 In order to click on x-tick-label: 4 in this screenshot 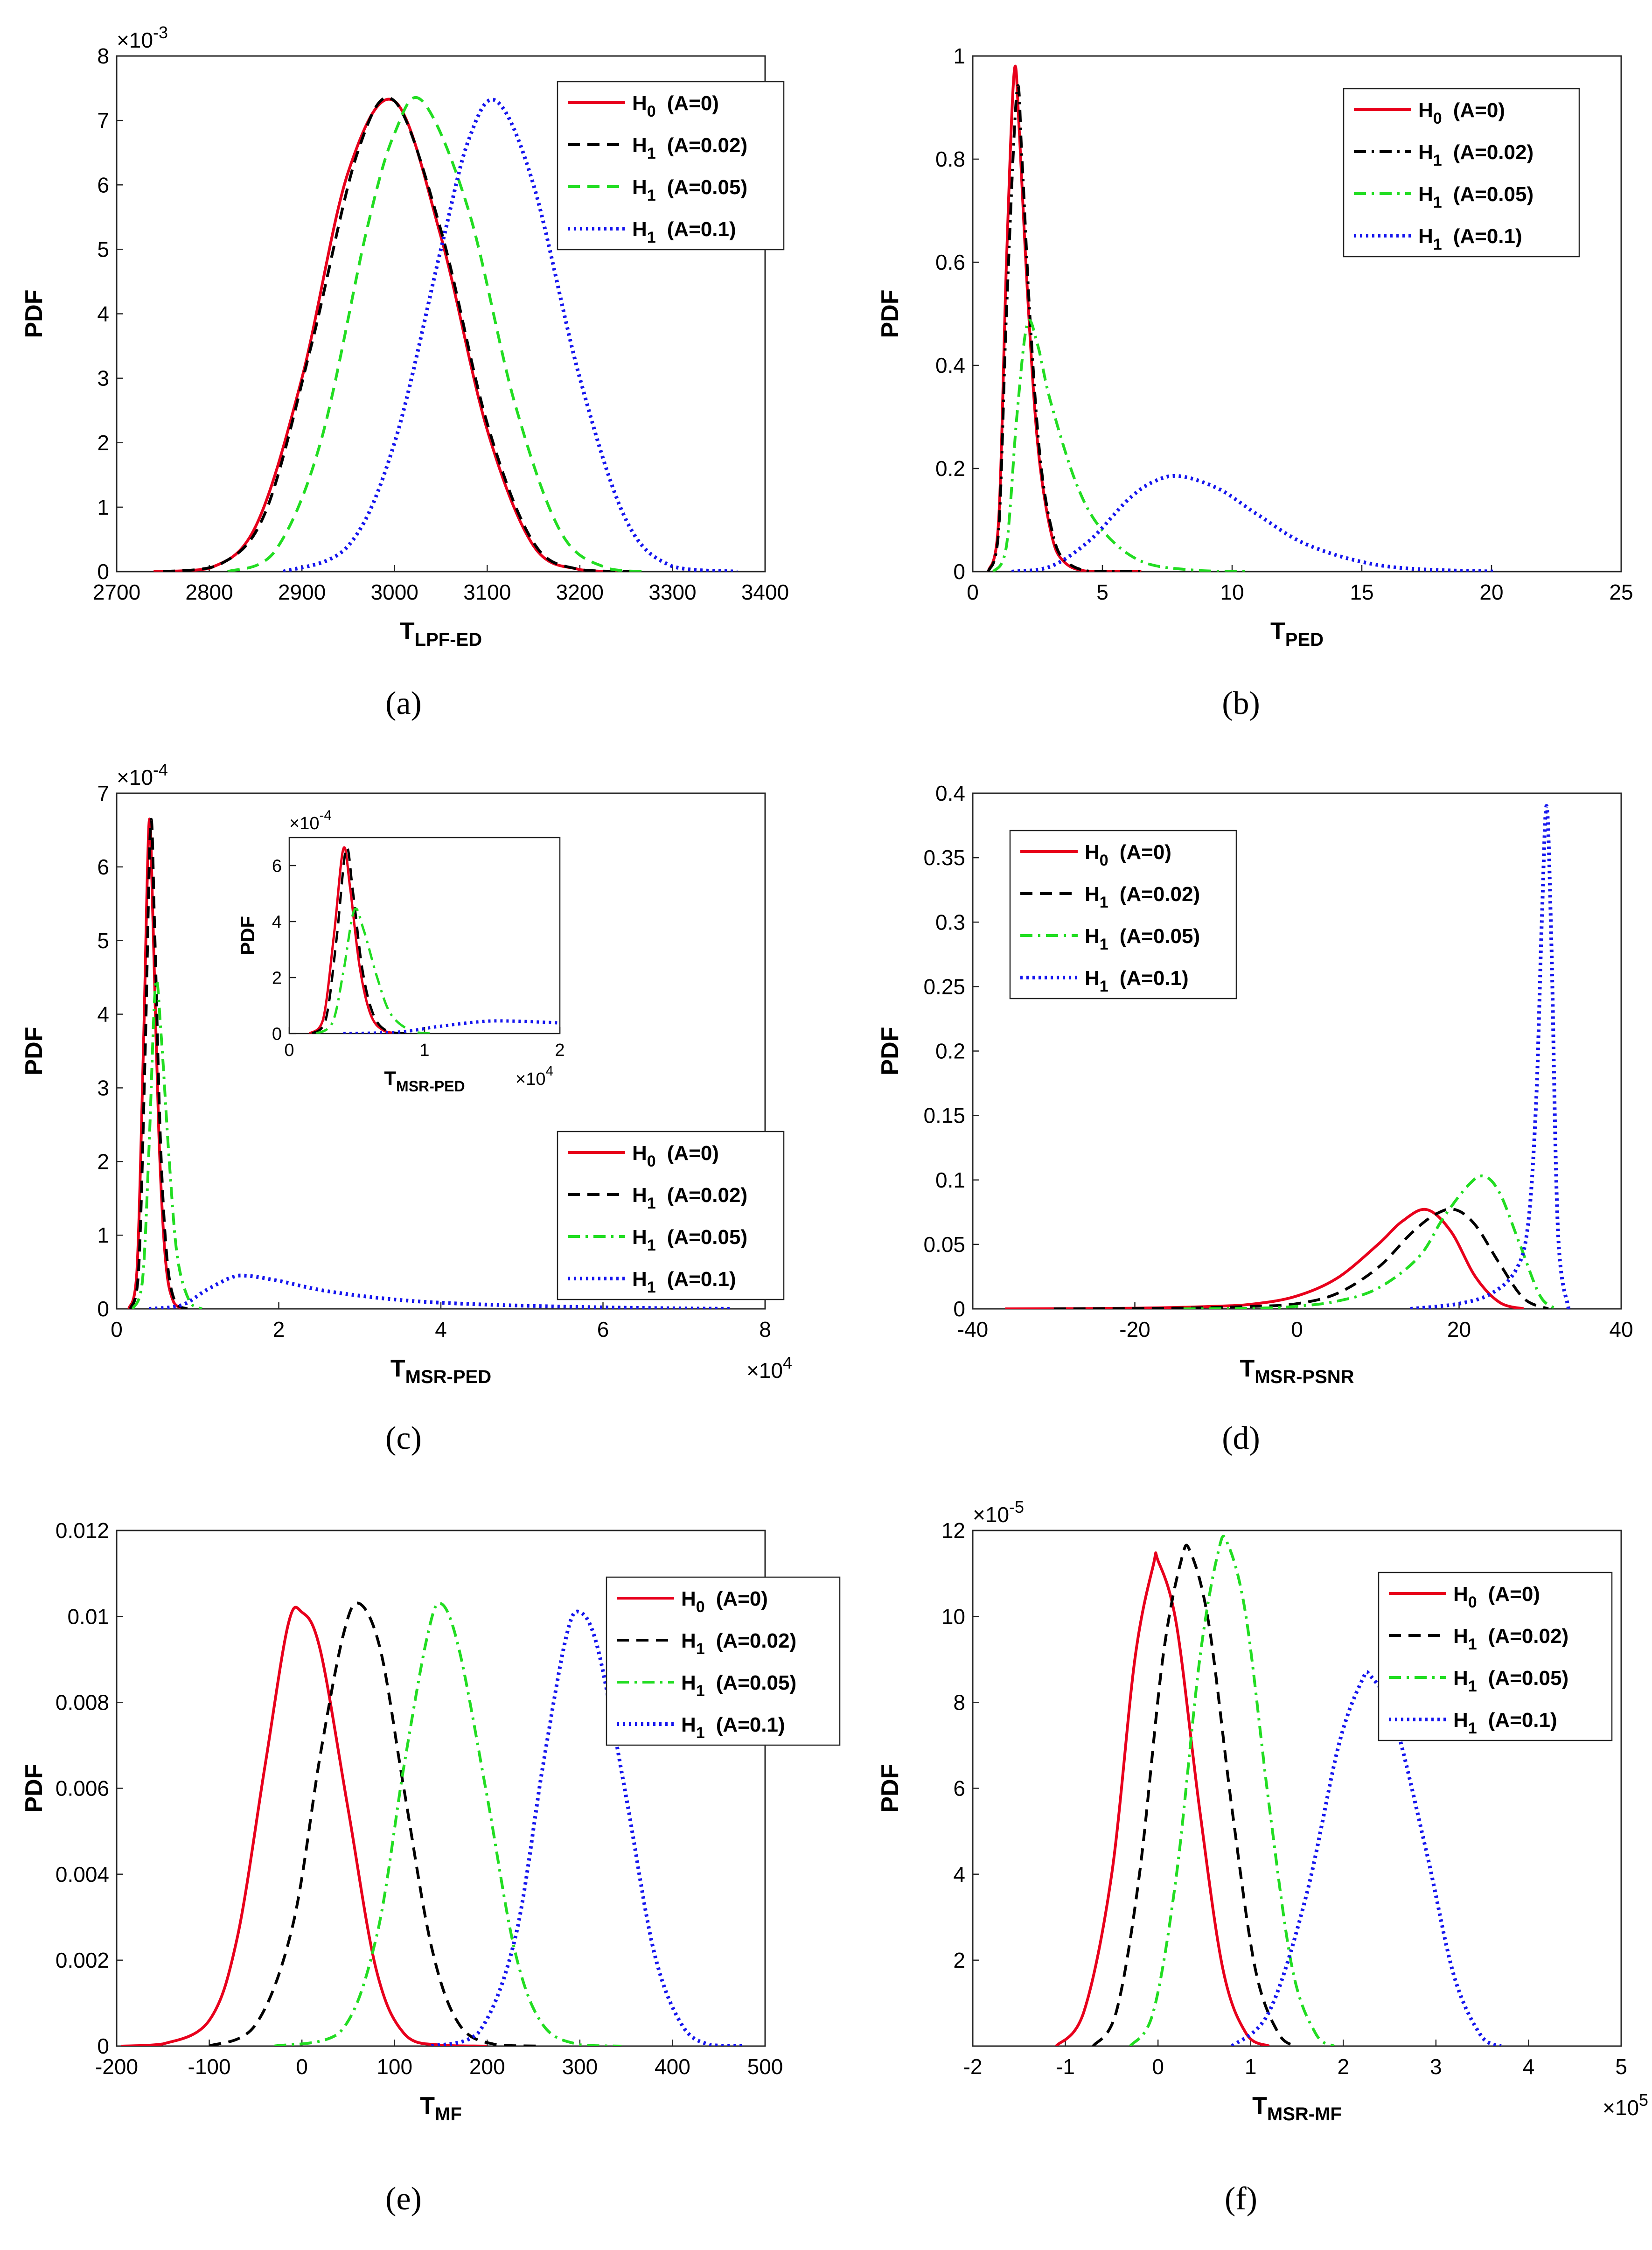, I will do `click(441, 1330)`.